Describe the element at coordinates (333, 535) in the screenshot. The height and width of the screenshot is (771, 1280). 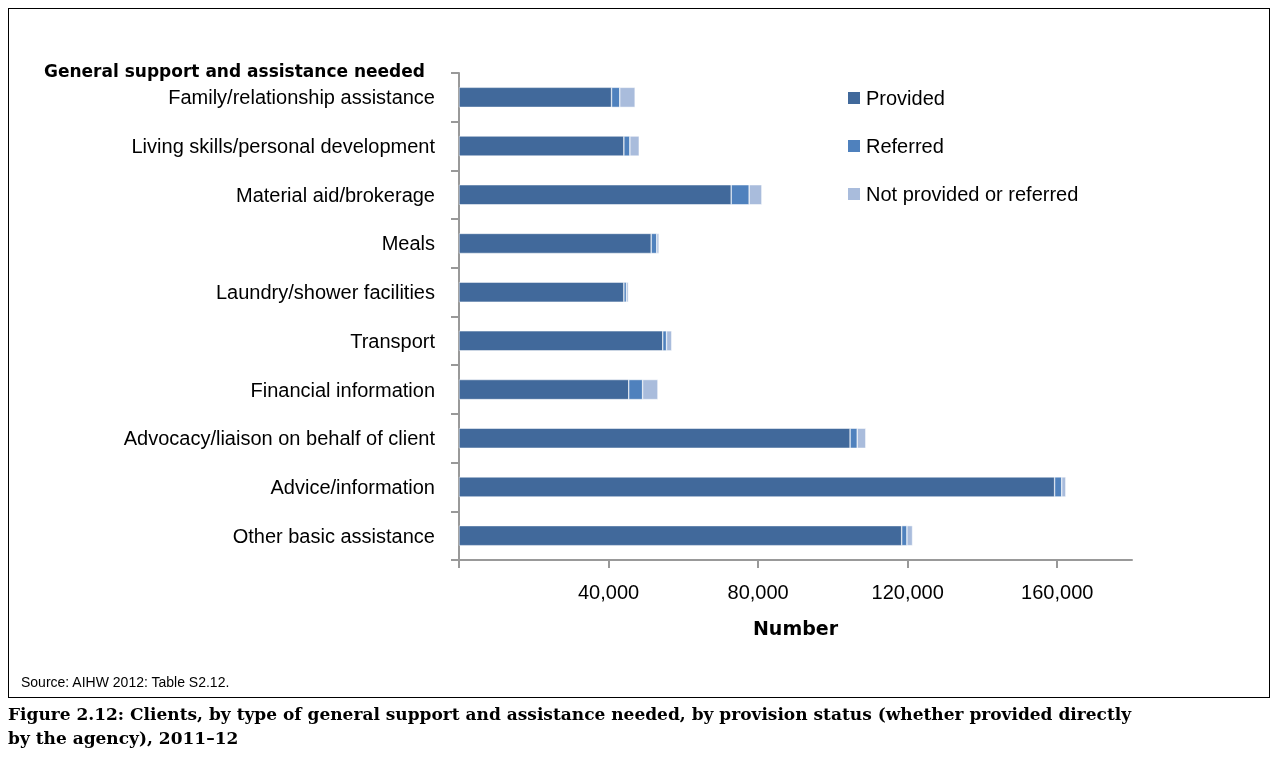
I see `y-tick-label: Other basic assistance` at that location.